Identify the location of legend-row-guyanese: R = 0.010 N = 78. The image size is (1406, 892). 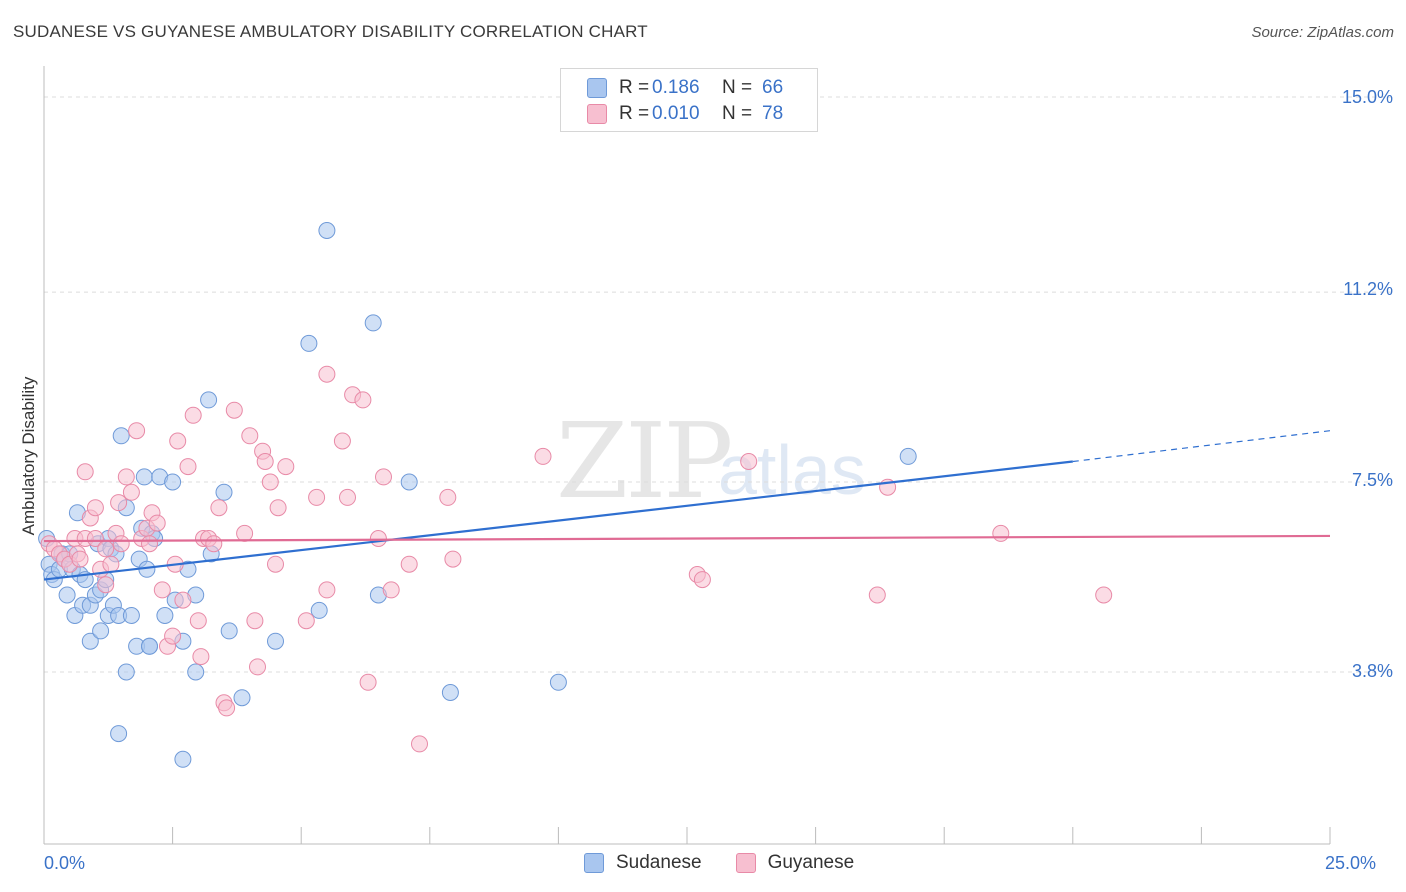
(685, 114).